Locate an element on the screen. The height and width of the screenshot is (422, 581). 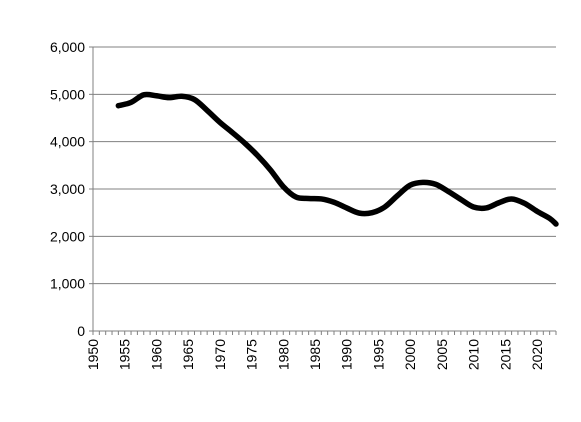
x-tick-label: 1990 is located at coordinates (347, 354).